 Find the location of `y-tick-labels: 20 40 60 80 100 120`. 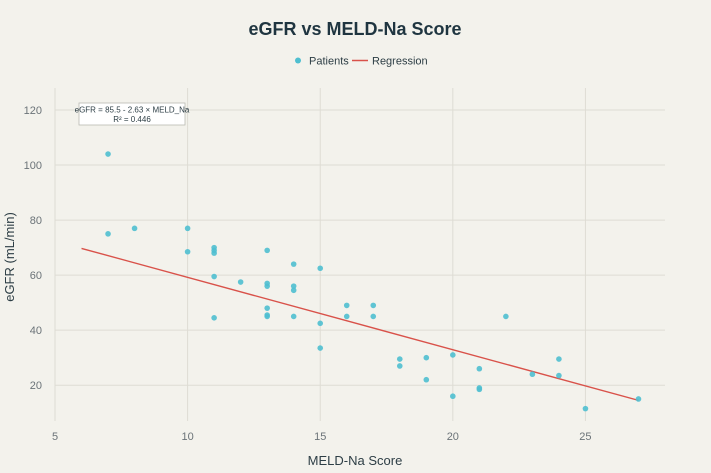

y-tick-labels: 20 40 60 80 100 120 is located at coordinates (33, 248).